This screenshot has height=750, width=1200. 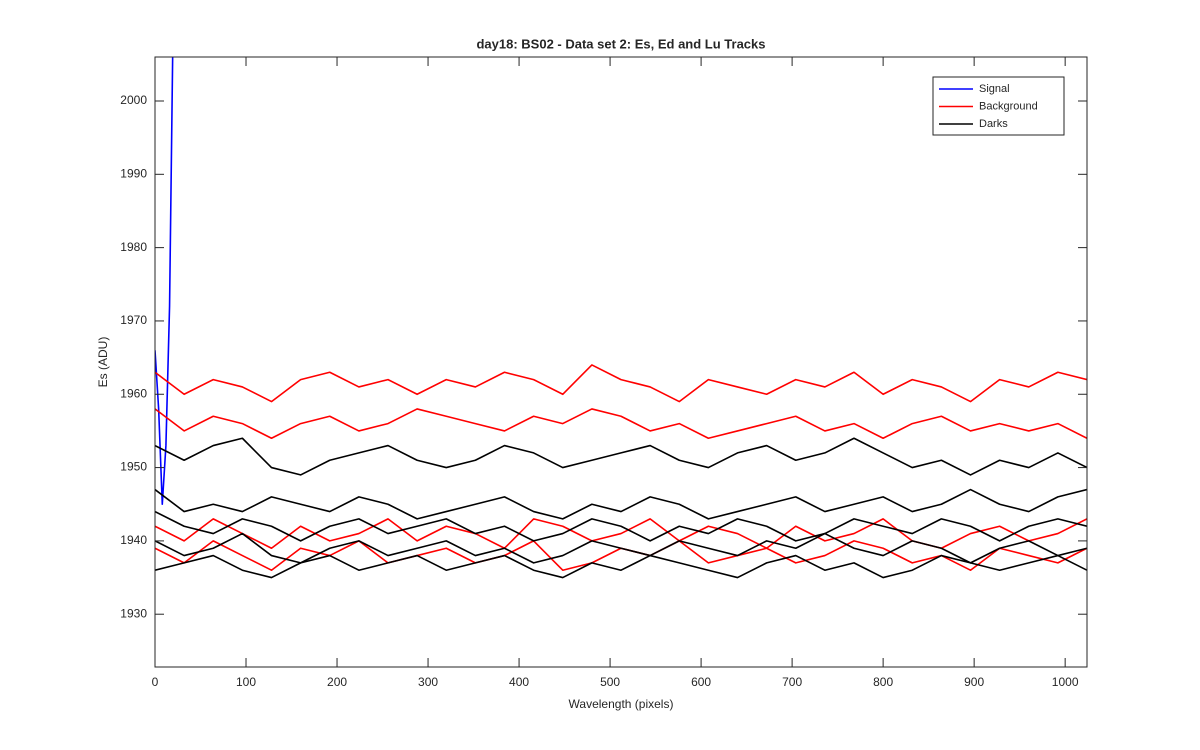 I want to click on y-tick-label: 1950, so click(x=133, y=467).